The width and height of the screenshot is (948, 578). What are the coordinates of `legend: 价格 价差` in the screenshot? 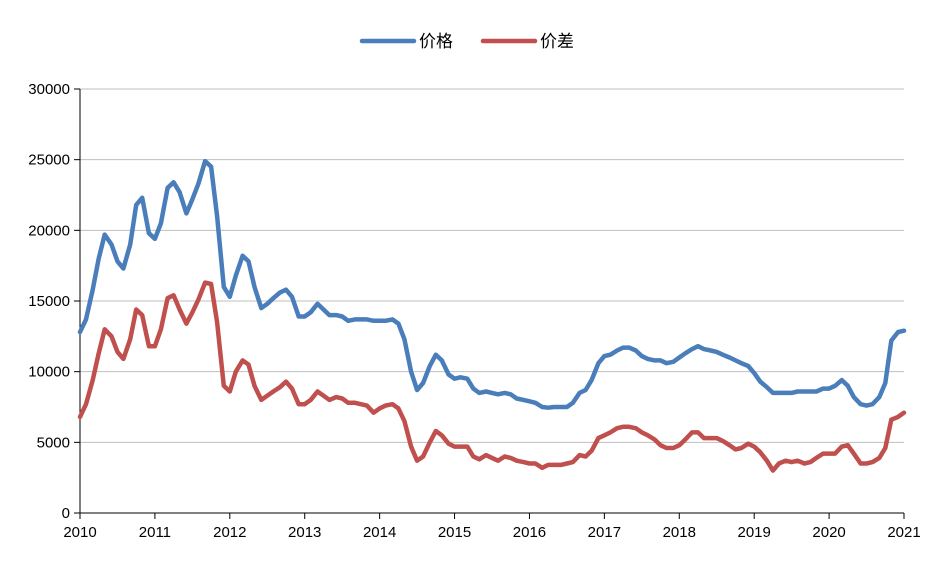 It's located at (466, 42).